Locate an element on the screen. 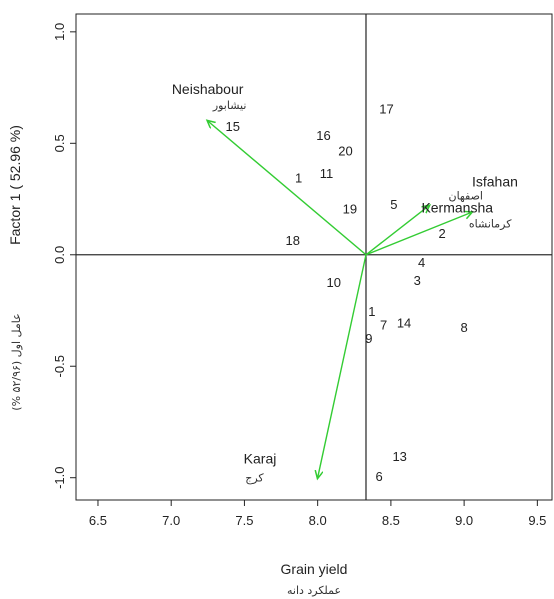 The height and width of the screenshot is (599, 554). genotype-point-label: 8 is located at coordinates (464, 327).